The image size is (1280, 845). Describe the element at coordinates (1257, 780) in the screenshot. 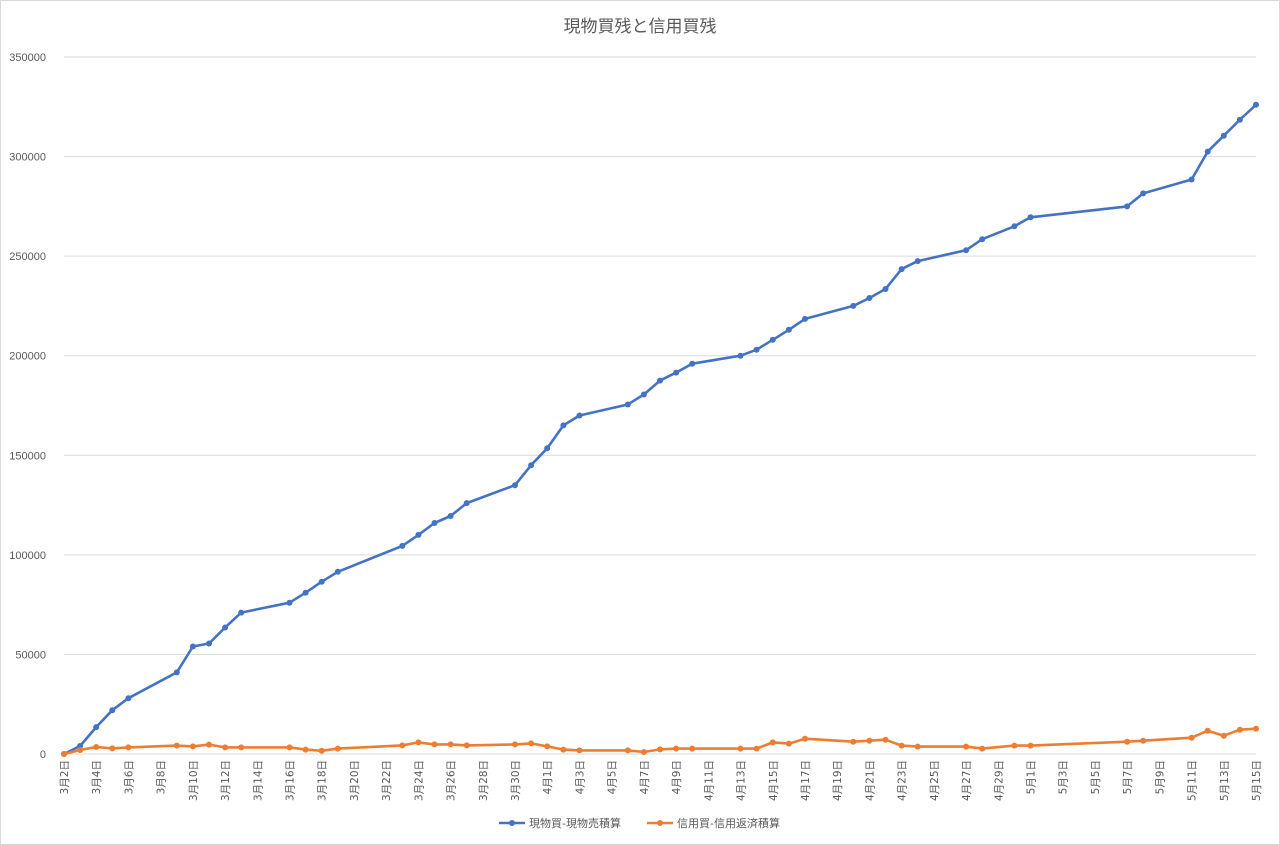

I see `x-tick-label: 5月15日` at that location.